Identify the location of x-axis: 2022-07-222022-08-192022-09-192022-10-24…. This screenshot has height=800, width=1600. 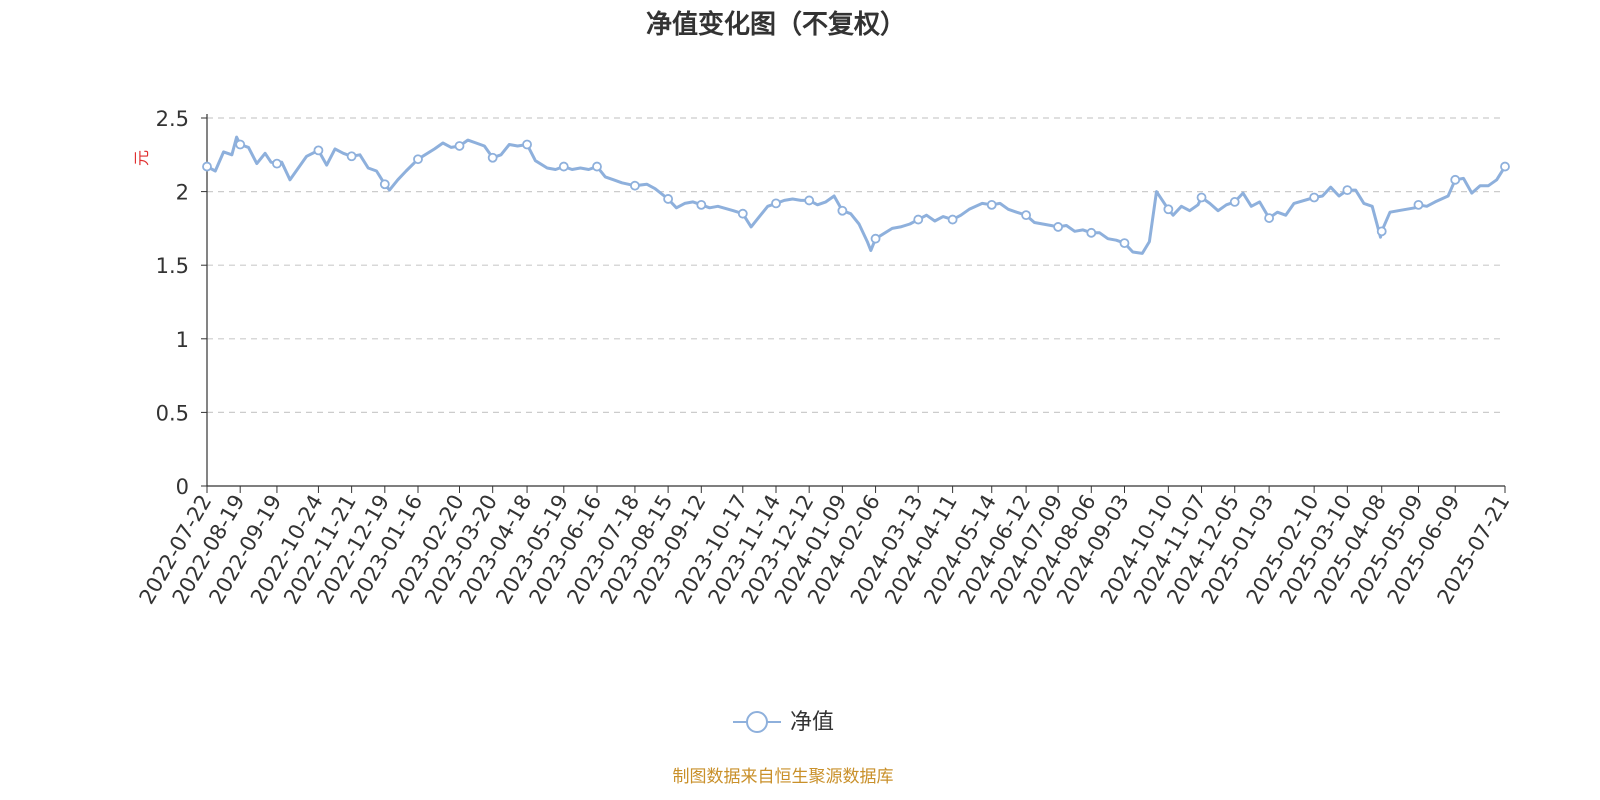
(824, 546).